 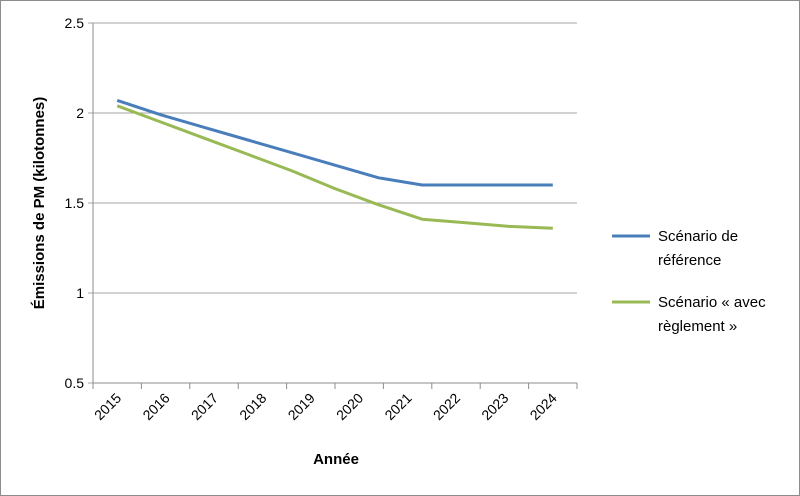 What do you see at coordinates (325, 406) in the screenshot?
I see `x-tick-labels: 2015 2016 2017 2018 2019 2020 2021 2022 2023 2024` at bounding box center [325, 406].